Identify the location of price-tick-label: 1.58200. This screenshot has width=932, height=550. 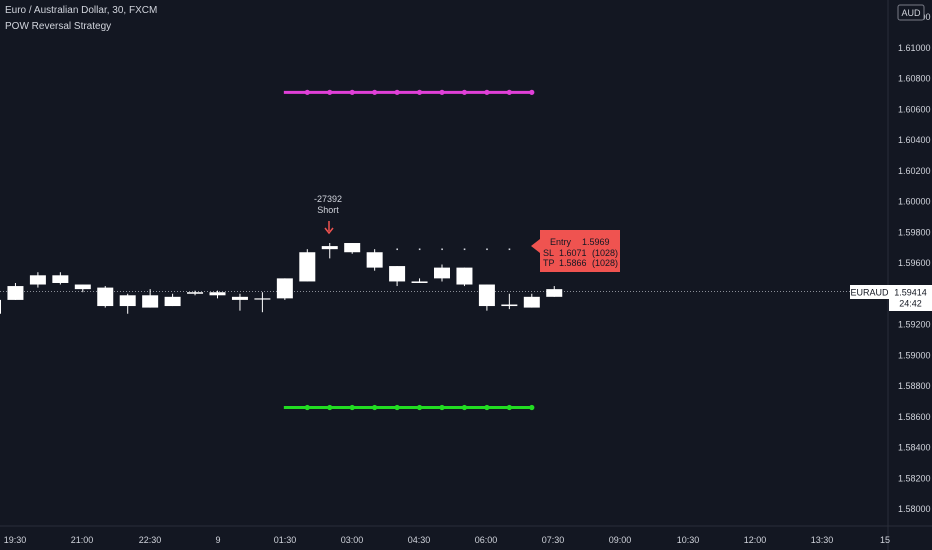
(914, 478).